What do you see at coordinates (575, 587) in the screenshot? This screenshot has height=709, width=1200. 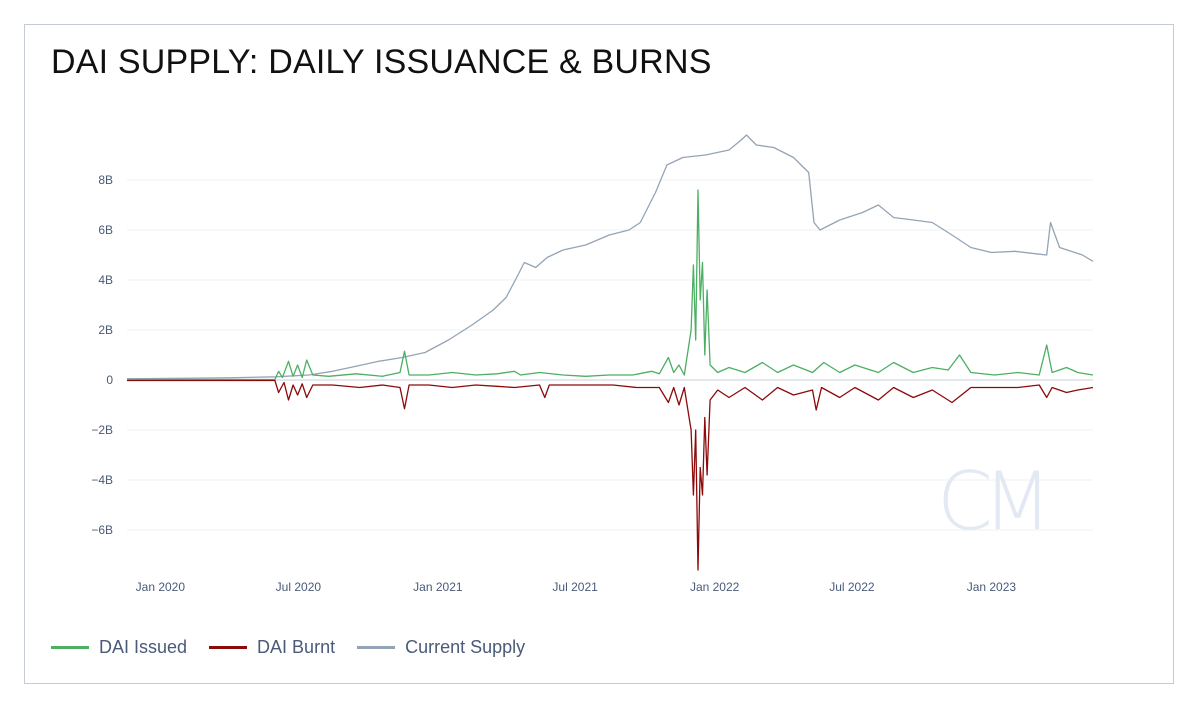 I see `x-tick-label: Jul 2021` at bounding box center [575, 587].